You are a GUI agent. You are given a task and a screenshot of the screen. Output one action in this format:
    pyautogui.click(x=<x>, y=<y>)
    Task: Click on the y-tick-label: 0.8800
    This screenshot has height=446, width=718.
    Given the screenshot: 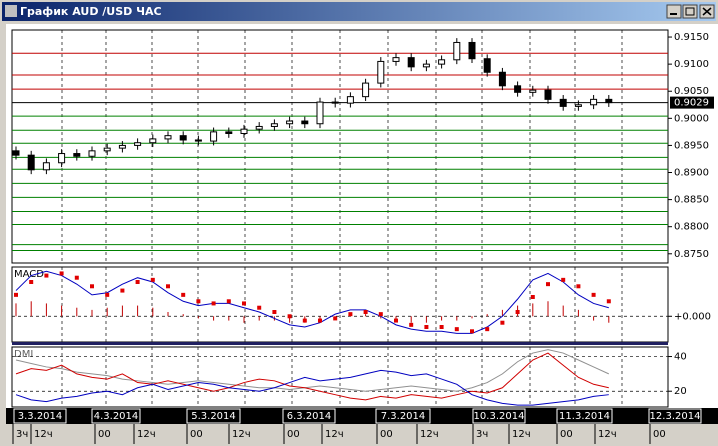 What is the action you would take?
    pyautogui.click(x=691, y=227)
    